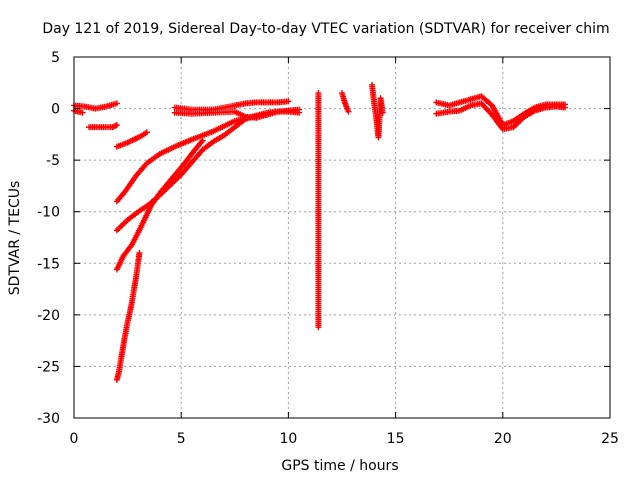 The height and width of the screenshot is (480, 640). Describe the element at coordinates (15, 238) in the screenshot. I see `y-axis-label: SDTVAR / TECUs` at that location.